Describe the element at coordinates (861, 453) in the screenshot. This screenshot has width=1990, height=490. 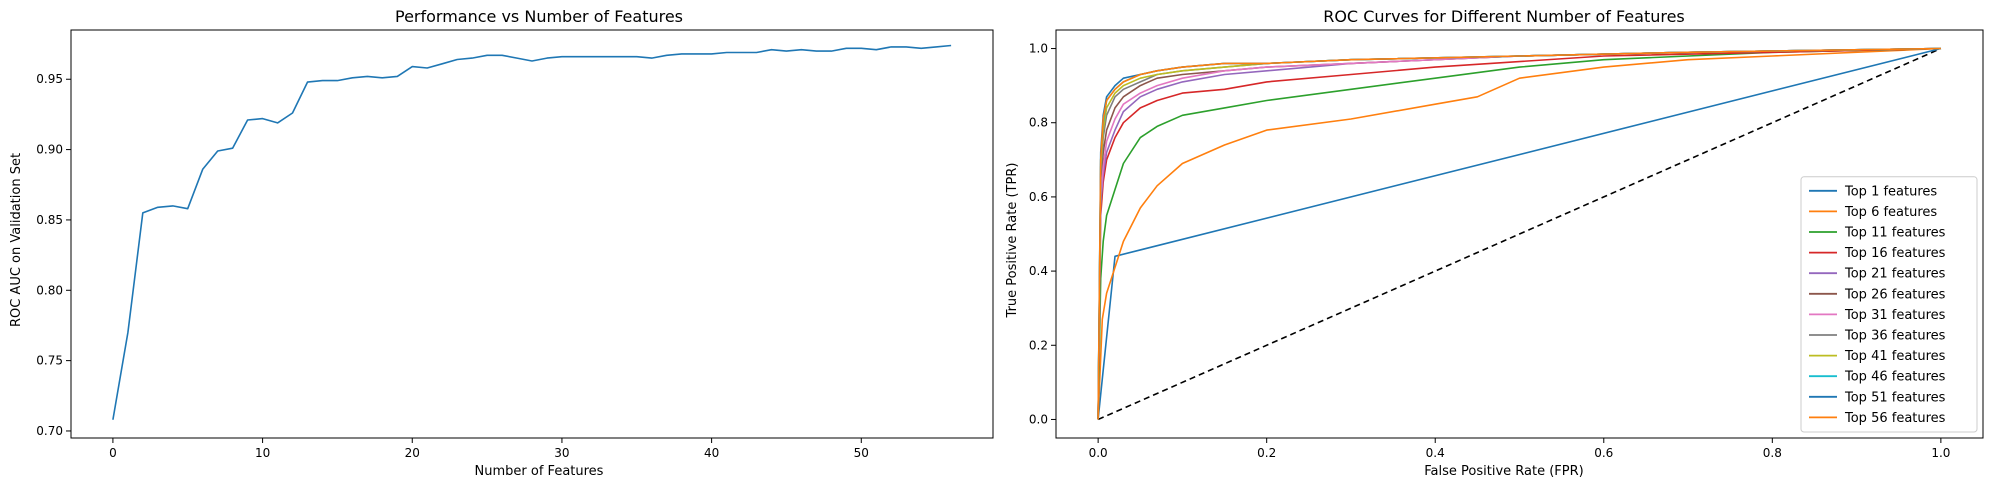
I see `x-tick-label: 50` at that location.